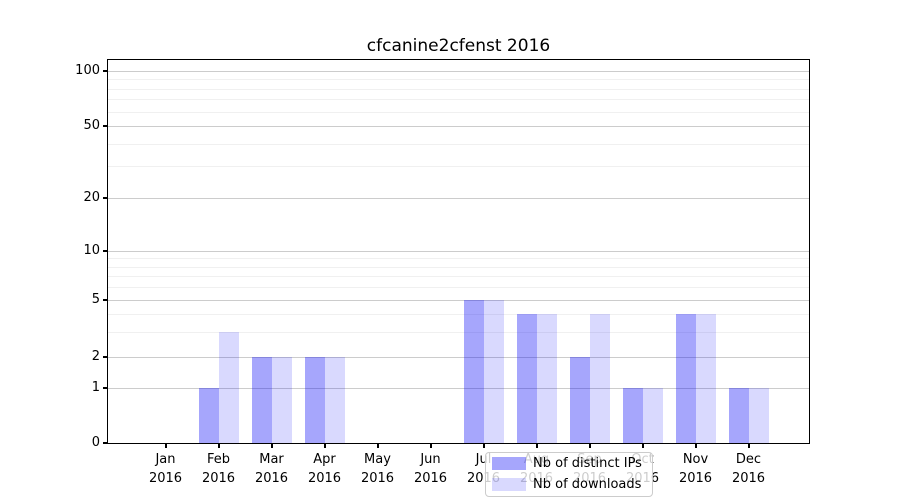 The image size is (900, 500). I want to click on bar-distinct-ips-aug, so click(526, 378).